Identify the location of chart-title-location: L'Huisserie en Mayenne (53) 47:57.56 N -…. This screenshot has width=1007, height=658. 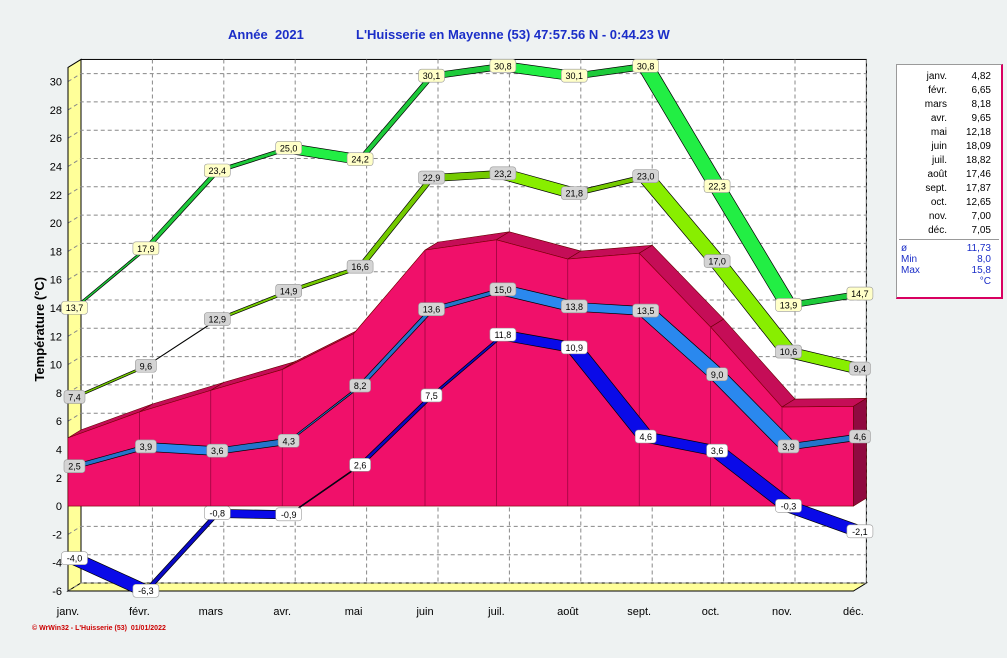
(513, 34).